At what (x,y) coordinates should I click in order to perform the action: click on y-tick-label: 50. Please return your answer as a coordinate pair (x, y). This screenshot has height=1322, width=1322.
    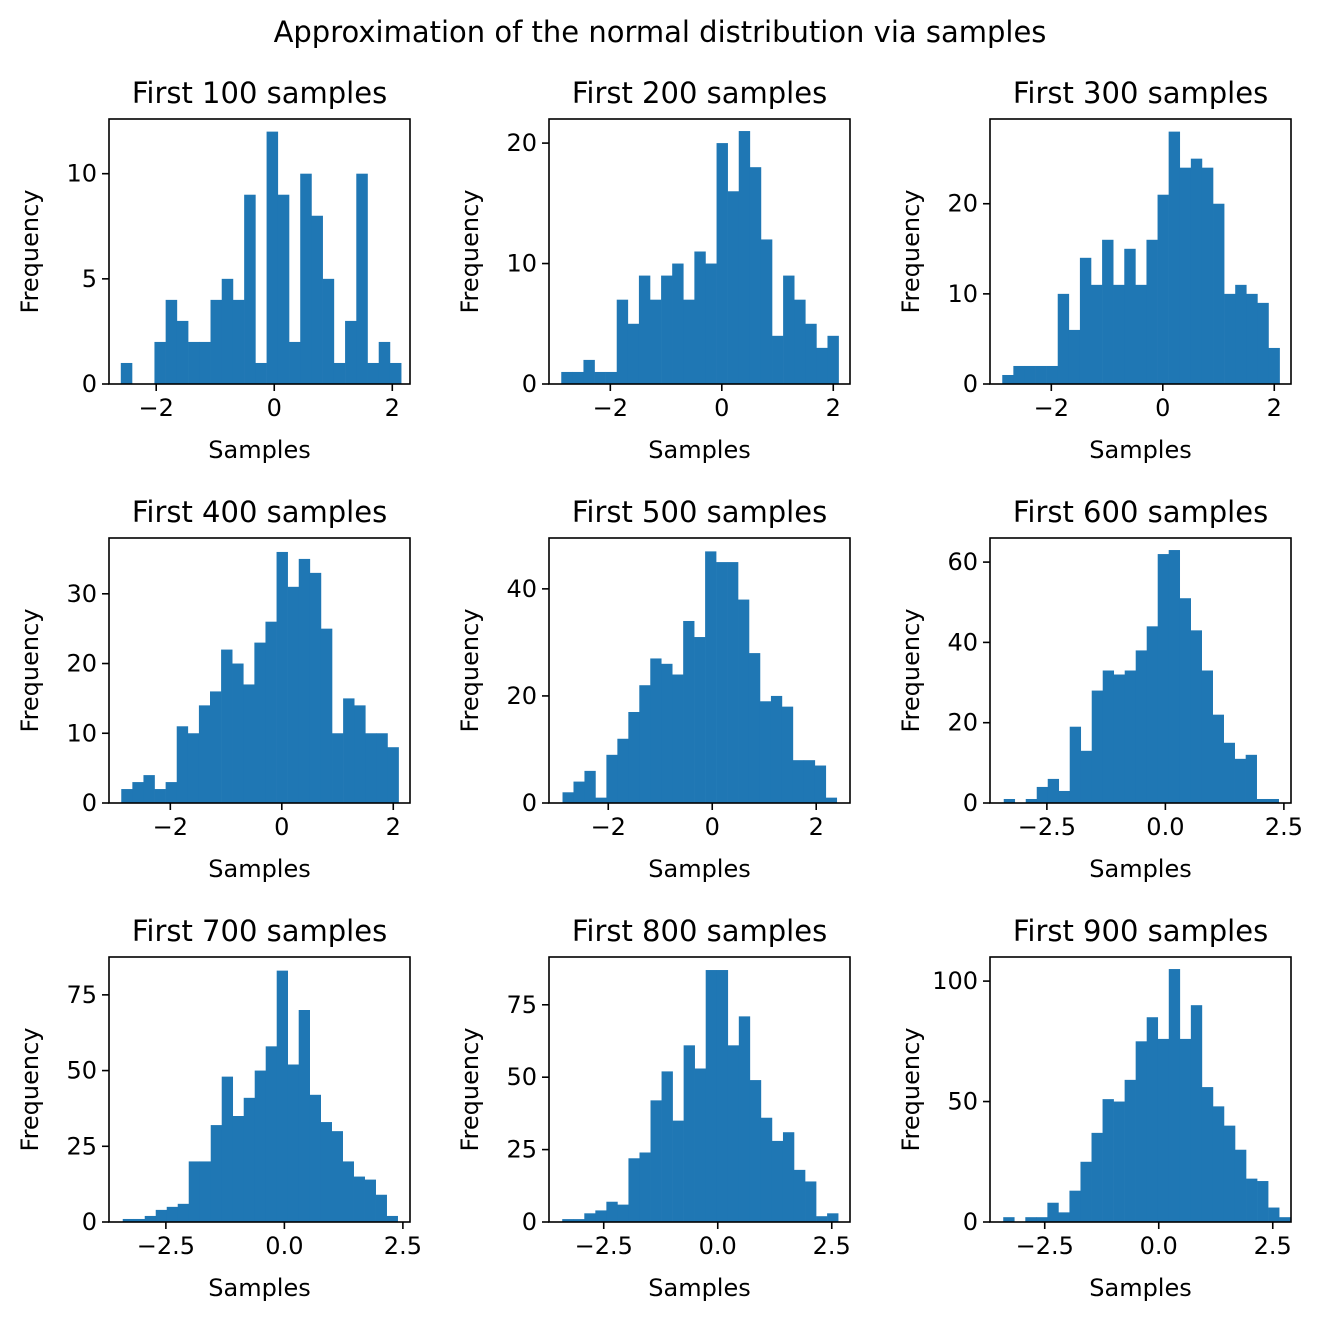
    Looking at the image, I should click on (521, 1077).